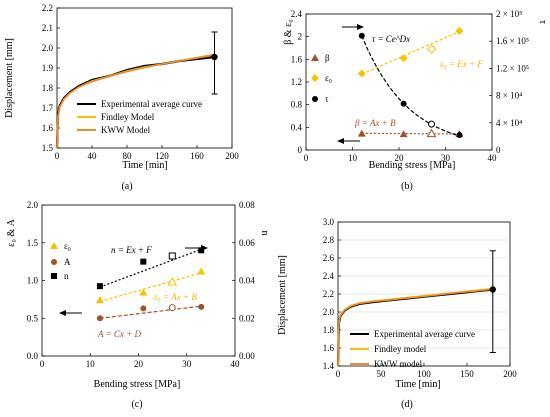 This screenshot has width=550, height=417. I want to click on plot-frame, so click(144, 78).